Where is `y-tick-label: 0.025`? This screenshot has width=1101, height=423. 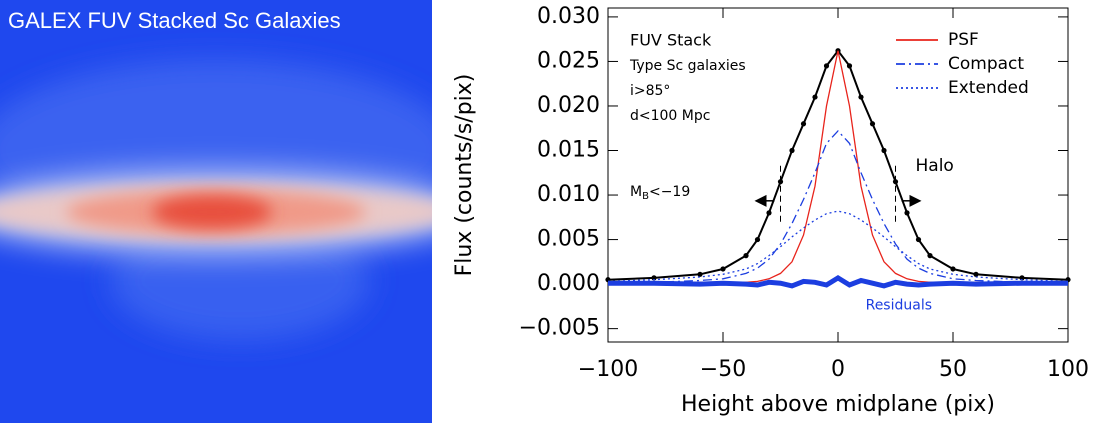
y-tick-label: 0.025 is located at coordinates (568, 60).